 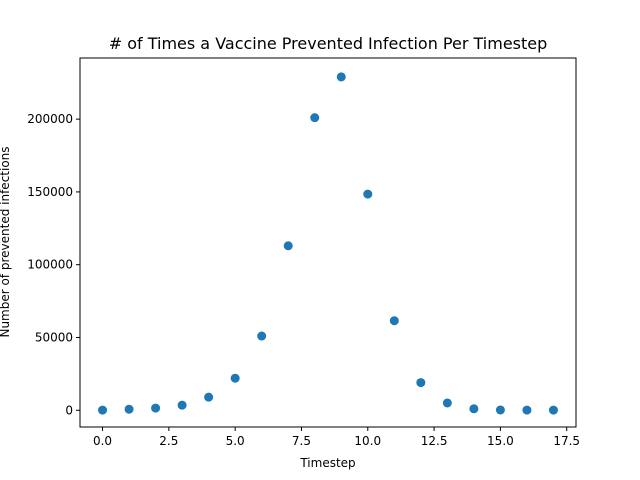 What do you see at coordinates (566, 441) in the screenshot?
I see `x-tick-label: 17.5` at bounding box center [566, 441].